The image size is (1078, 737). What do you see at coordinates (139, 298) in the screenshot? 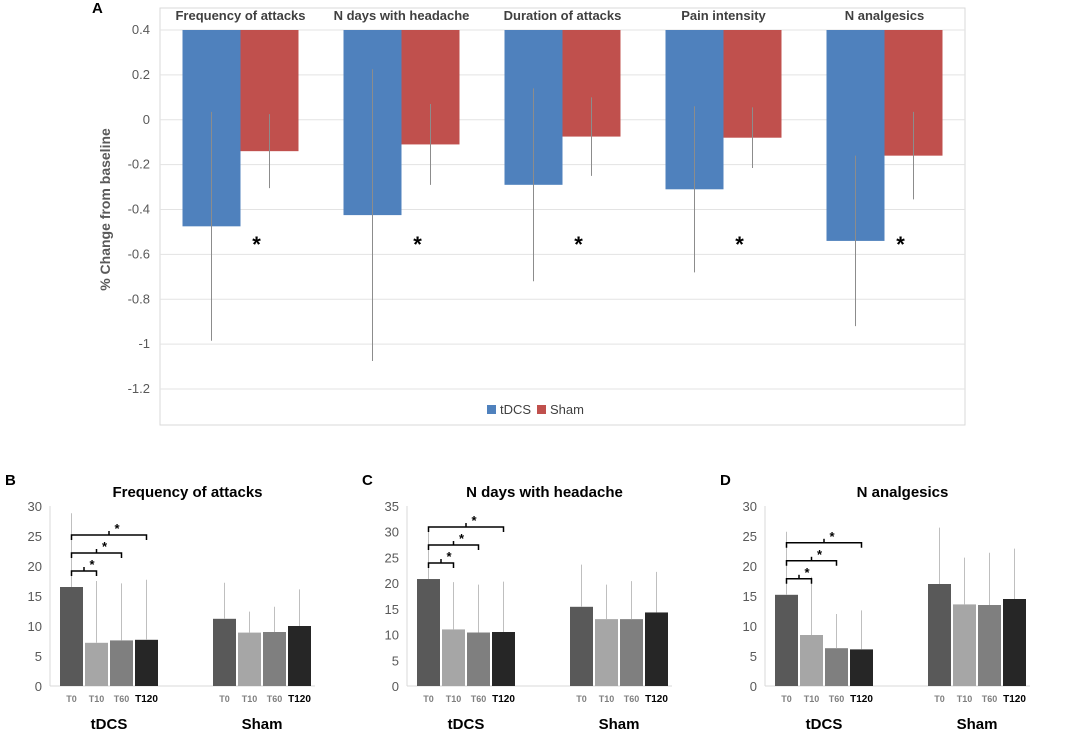
I see `y-tick-label: -0.8` at bounding box center [139, 298].